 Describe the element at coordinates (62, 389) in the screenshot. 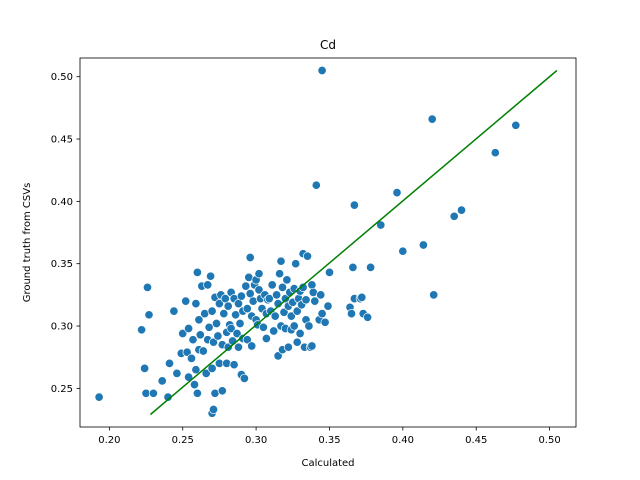

I see `y-tick-label: 0.25` at that location.